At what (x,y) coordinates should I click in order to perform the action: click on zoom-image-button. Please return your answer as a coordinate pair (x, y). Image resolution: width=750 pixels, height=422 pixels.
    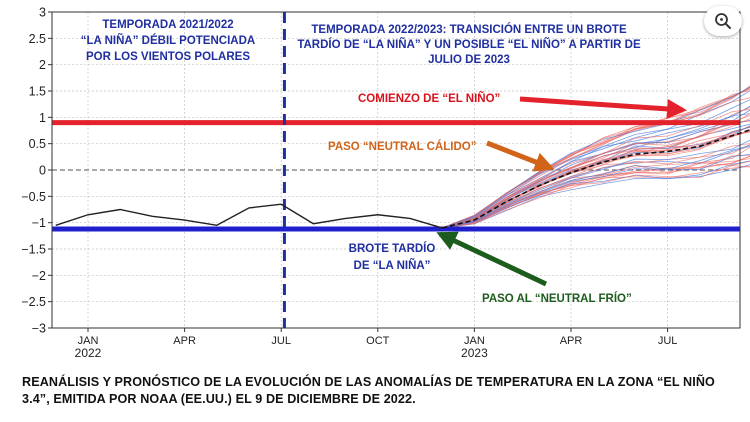
    Looking at the image, I should click on (723, 21).